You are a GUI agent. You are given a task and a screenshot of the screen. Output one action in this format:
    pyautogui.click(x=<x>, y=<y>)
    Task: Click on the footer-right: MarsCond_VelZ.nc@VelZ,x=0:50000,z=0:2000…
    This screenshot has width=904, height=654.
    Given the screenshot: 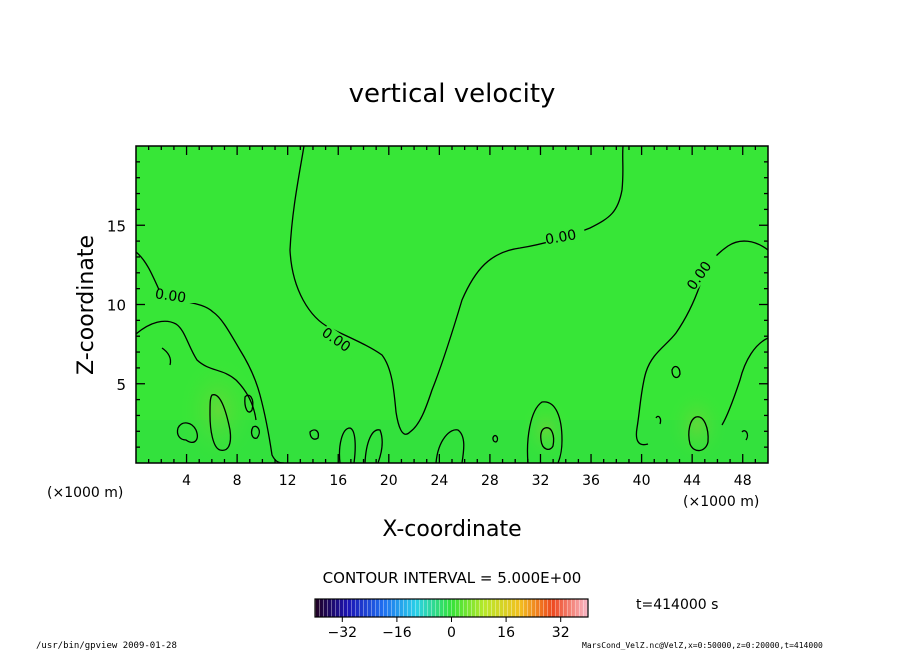 What is the action you would take?
    pyautogui.click(x=702, y=645)
    